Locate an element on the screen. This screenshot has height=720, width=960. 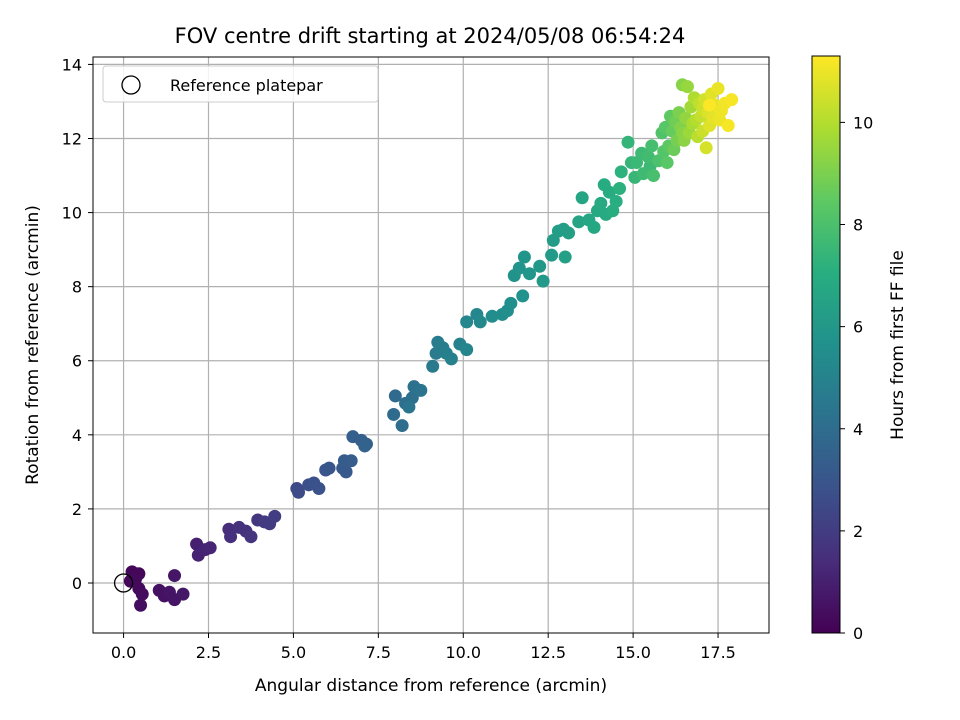
y-tick-label: 10 is located at coordinates (72, 213).